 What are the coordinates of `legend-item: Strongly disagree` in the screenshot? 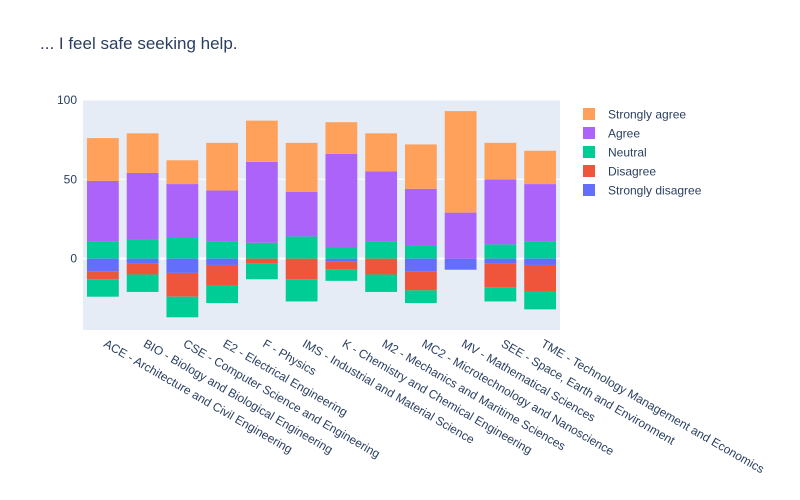 It's located at (642, 191).